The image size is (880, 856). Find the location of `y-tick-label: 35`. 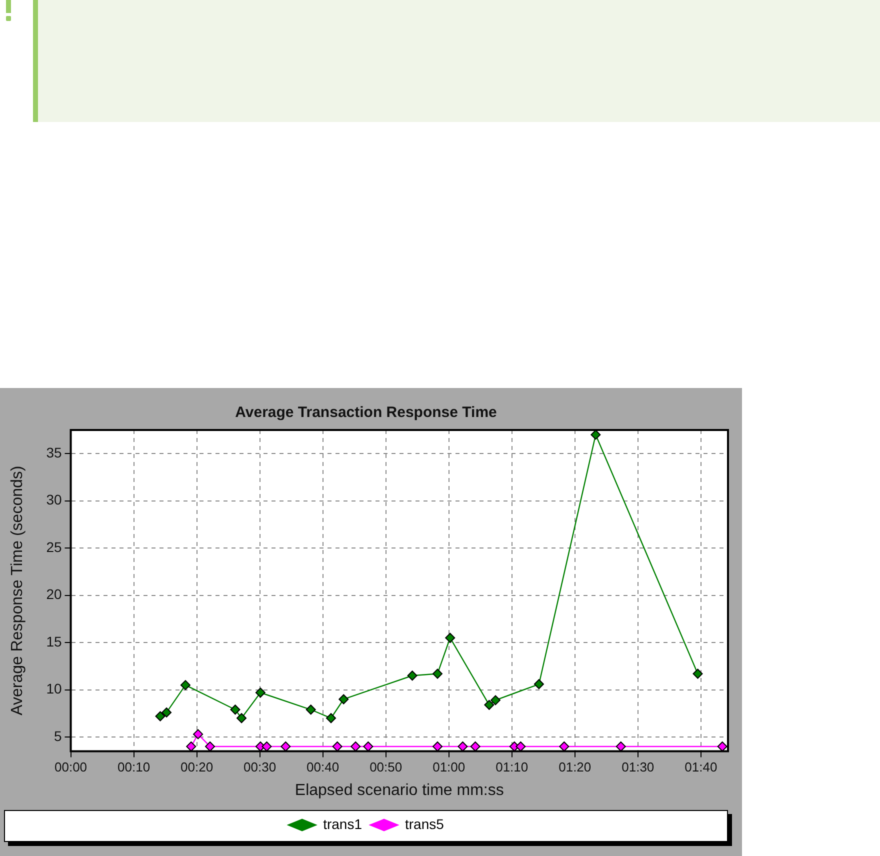

y-tick-label: 35 is located at coordinates (54, 452).